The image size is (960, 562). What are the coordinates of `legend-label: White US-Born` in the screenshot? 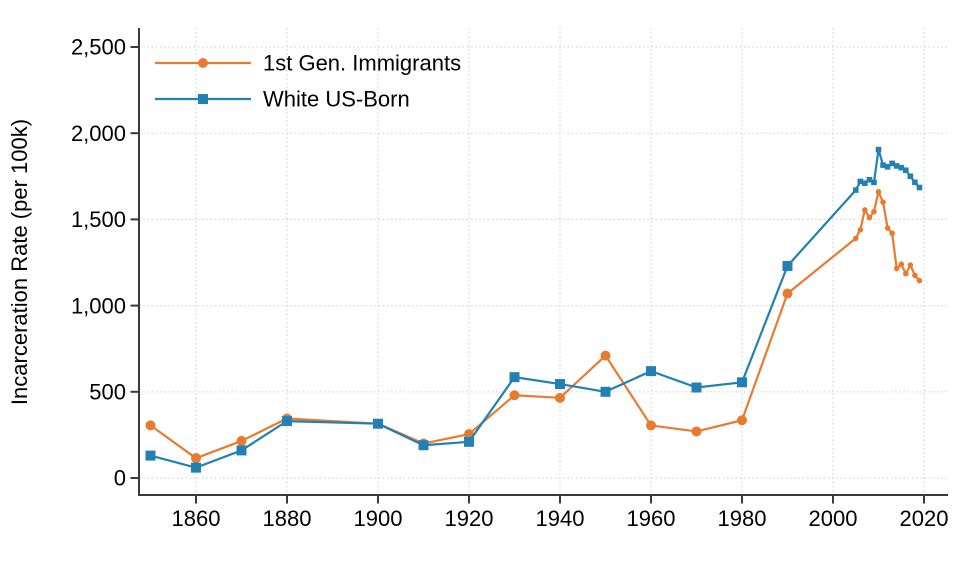 It's located at (336, 99).